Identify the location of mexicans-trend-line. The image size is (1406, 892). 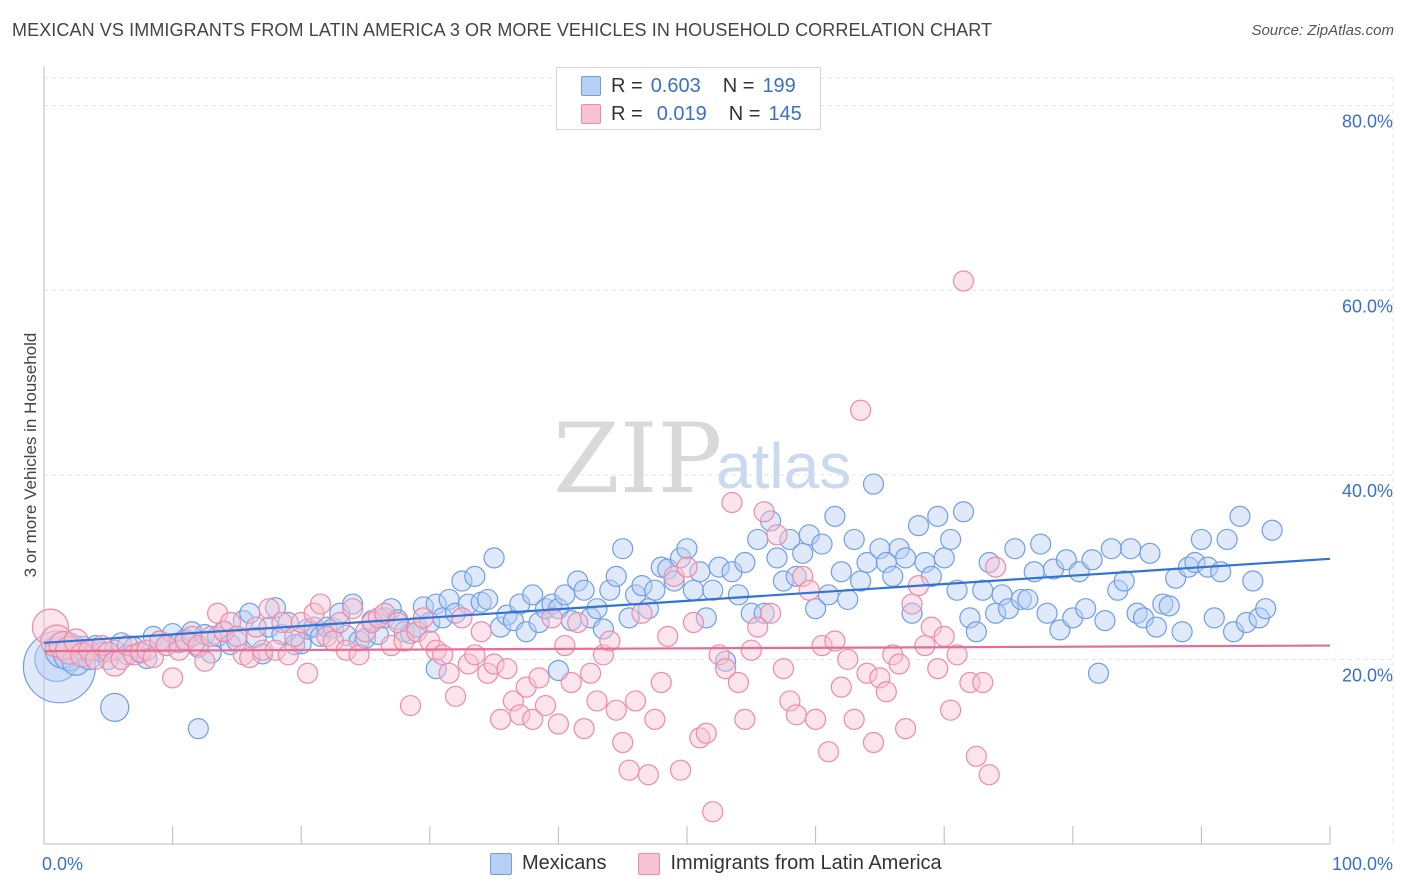
(687, 600).